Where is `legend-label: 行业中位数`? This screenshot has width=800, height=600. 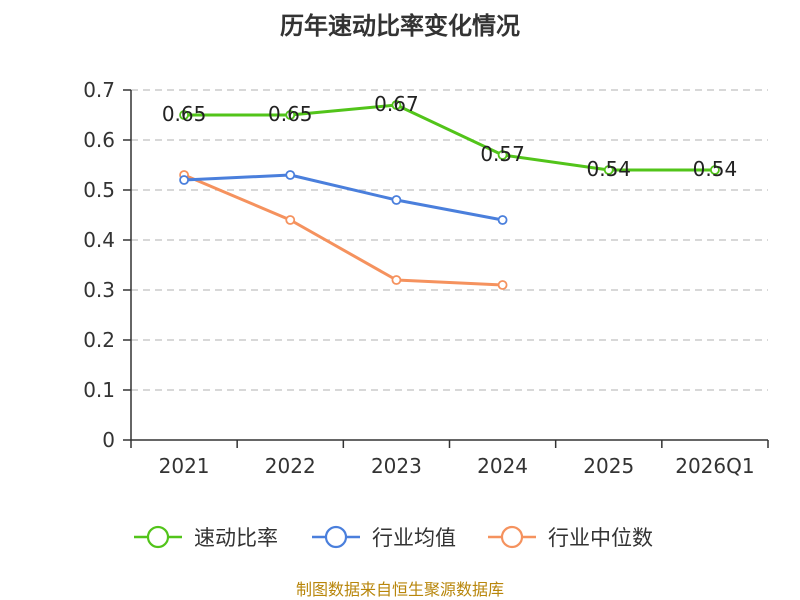 legend-label: 行业中位数 is located at coordinates (600, 538).